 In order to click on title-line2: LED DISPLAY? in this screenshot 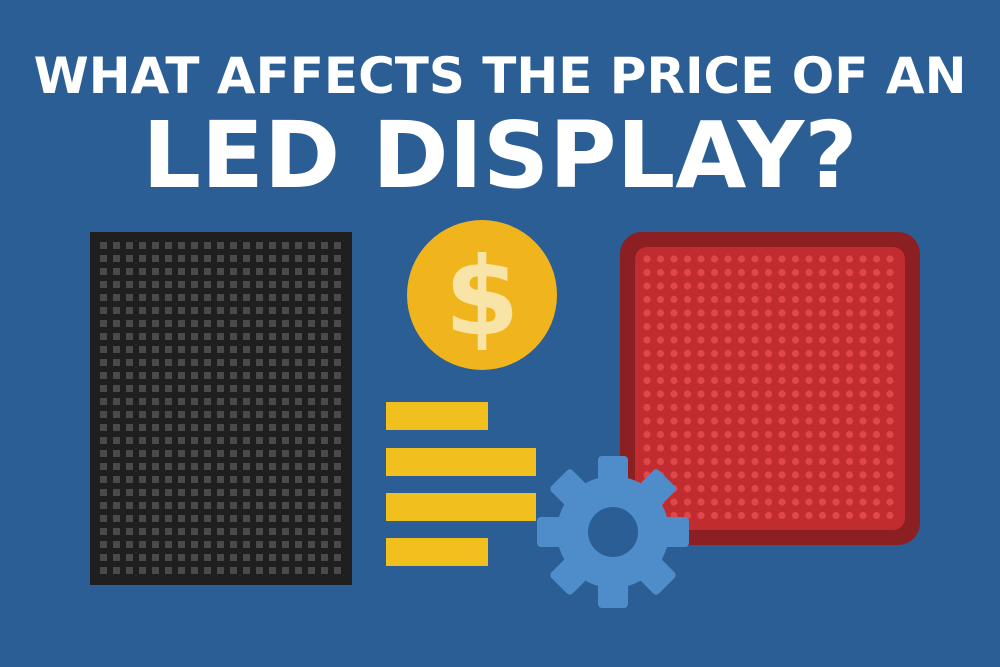, I will do `click(499, 155)`.